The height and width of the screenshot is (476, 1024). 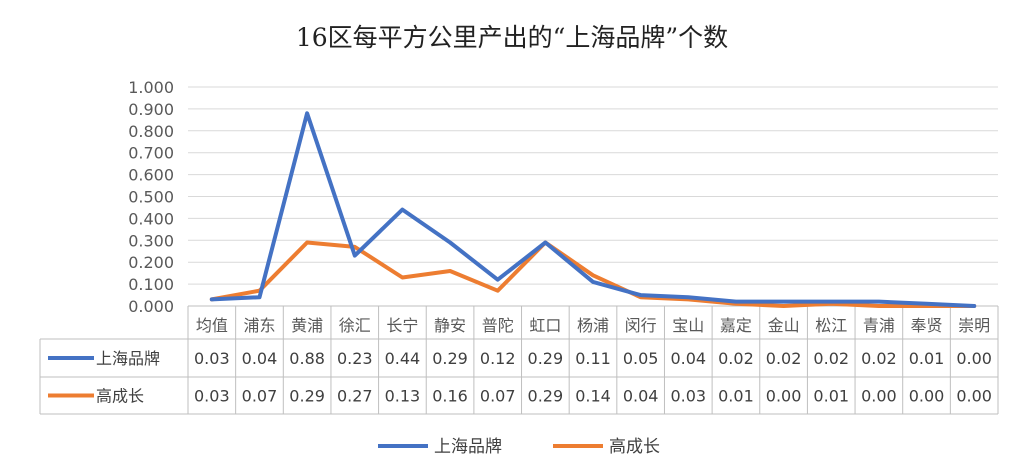 I want to click on x-tick-label: 崇明, so click(x=974, y=325).